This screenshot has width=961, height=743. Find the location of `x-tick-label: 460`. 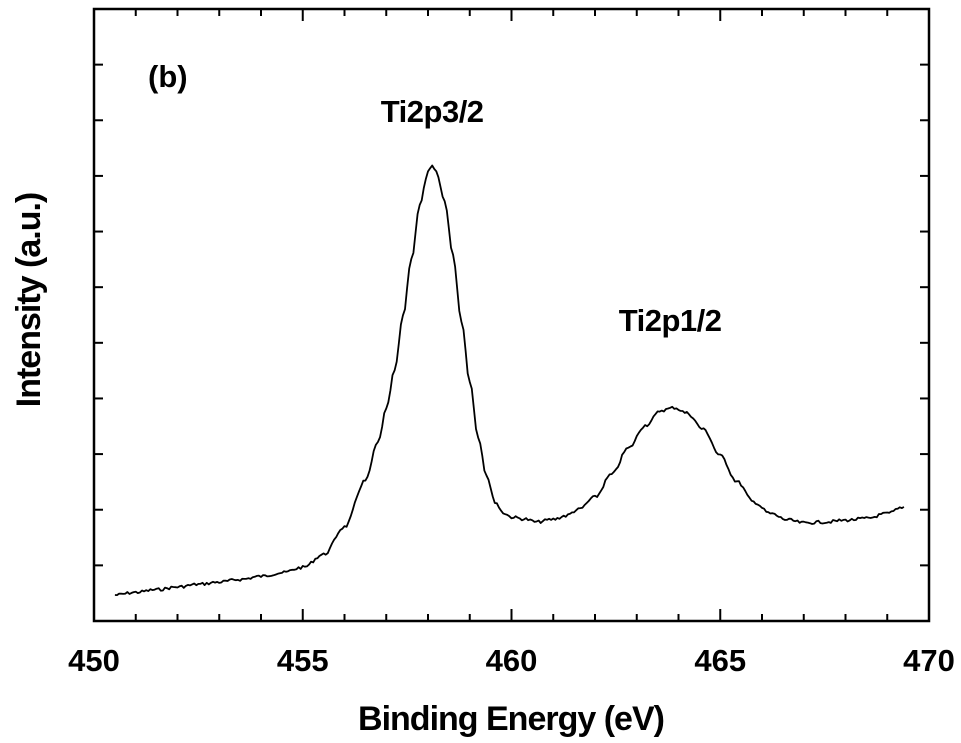

x-tick-label: 460 is located at coordinates (512, 660).